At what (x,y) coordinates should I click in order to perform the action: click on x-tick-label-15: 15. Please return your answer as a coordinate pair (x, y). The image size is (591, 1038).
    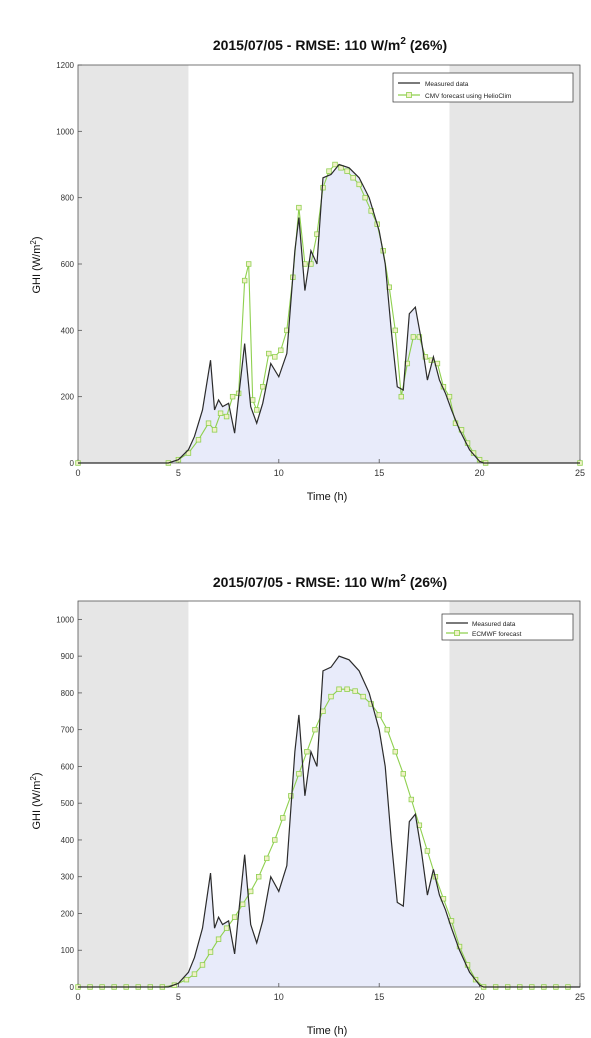
    Looking at the image, I should click on (379, 997).